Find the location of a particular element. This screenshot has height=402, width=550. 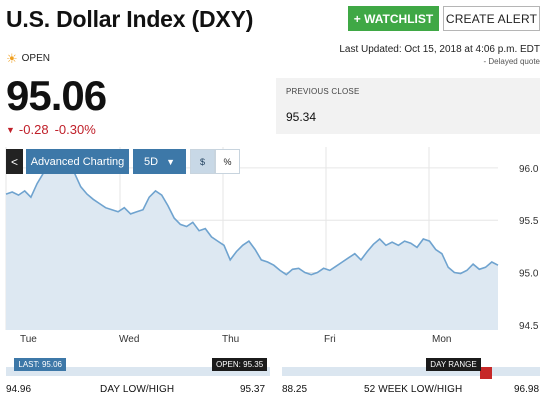

y-tick-label: 94.5 is located at coordinates (529, 326).